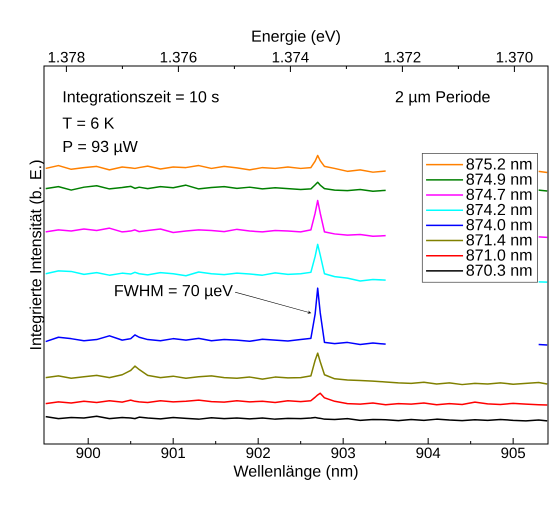  What do you see at coordinates (428, 453) in the screenshot?
I see `x-tick-label: 904` at bounding box center [428, 453].